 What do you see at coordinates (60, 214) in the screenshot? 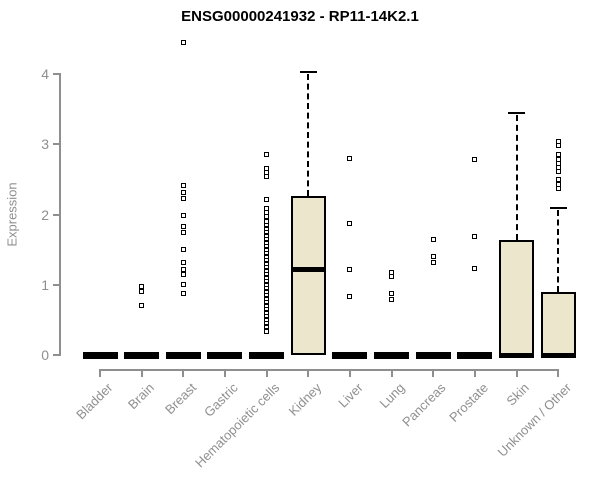
I see `y-axis-line` at bounding box center [60, 214].